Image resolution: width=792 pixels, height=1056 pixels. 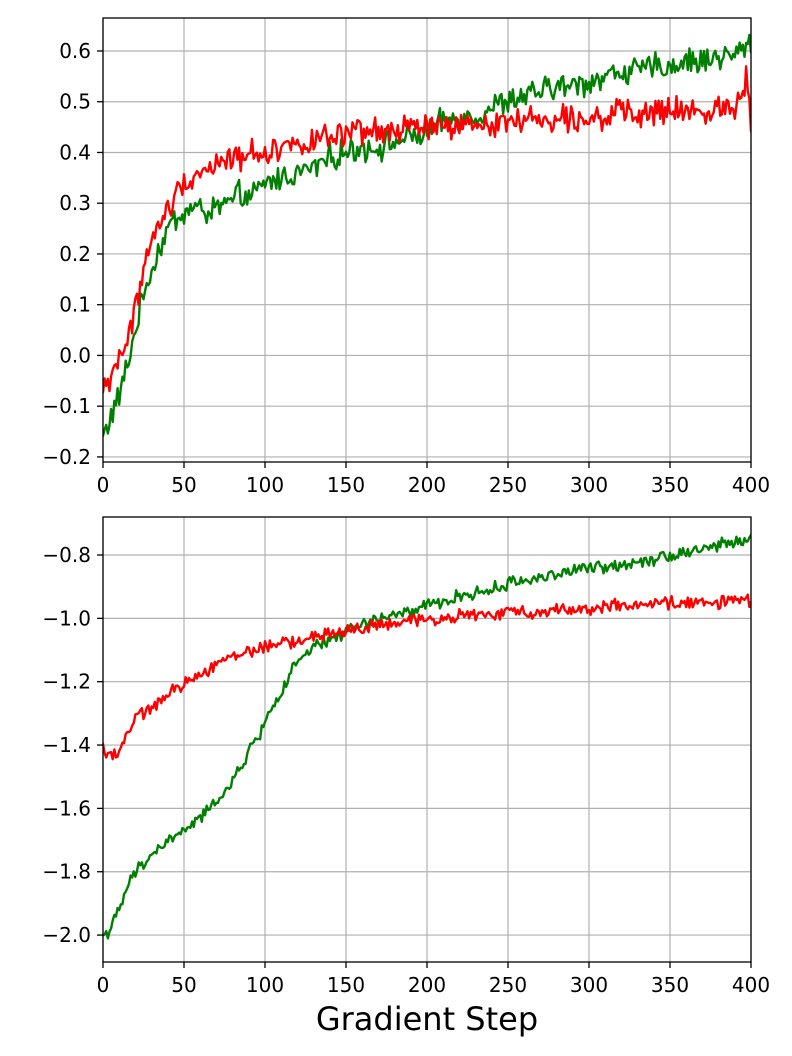 I want to click on x-axis-title: Gradient Step, so click(x=427, y=1019).